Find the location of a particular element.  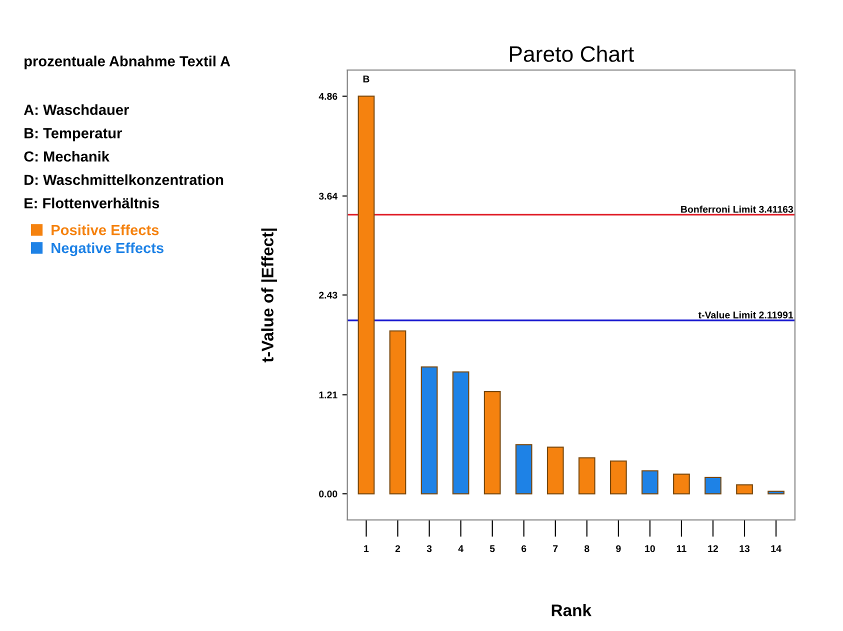

x-tick-label: 4 is located at coordinates (461, 548).